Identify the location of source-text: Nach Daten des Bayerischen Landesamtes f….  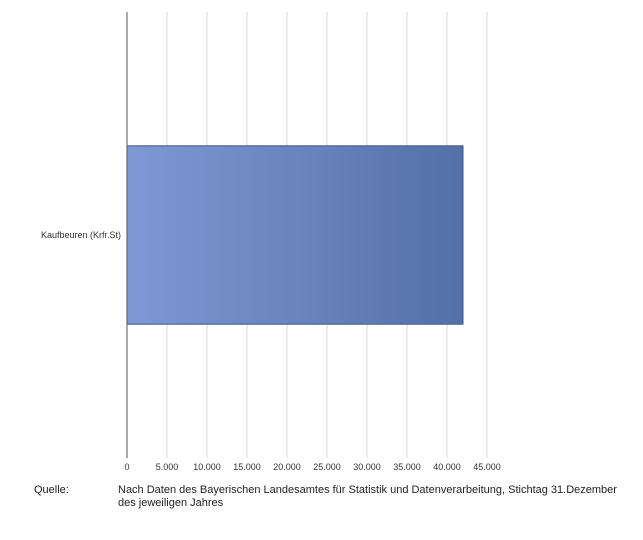
(367, 496).